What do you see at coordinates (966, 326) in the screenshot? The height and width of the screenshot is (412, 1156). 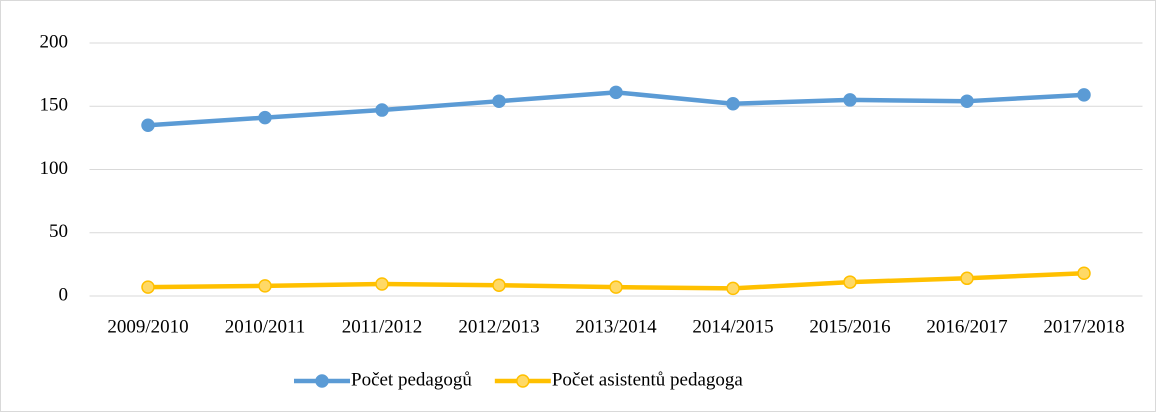 I see `x-tick-label: 2016/2017` at bounding box center [966, 326].